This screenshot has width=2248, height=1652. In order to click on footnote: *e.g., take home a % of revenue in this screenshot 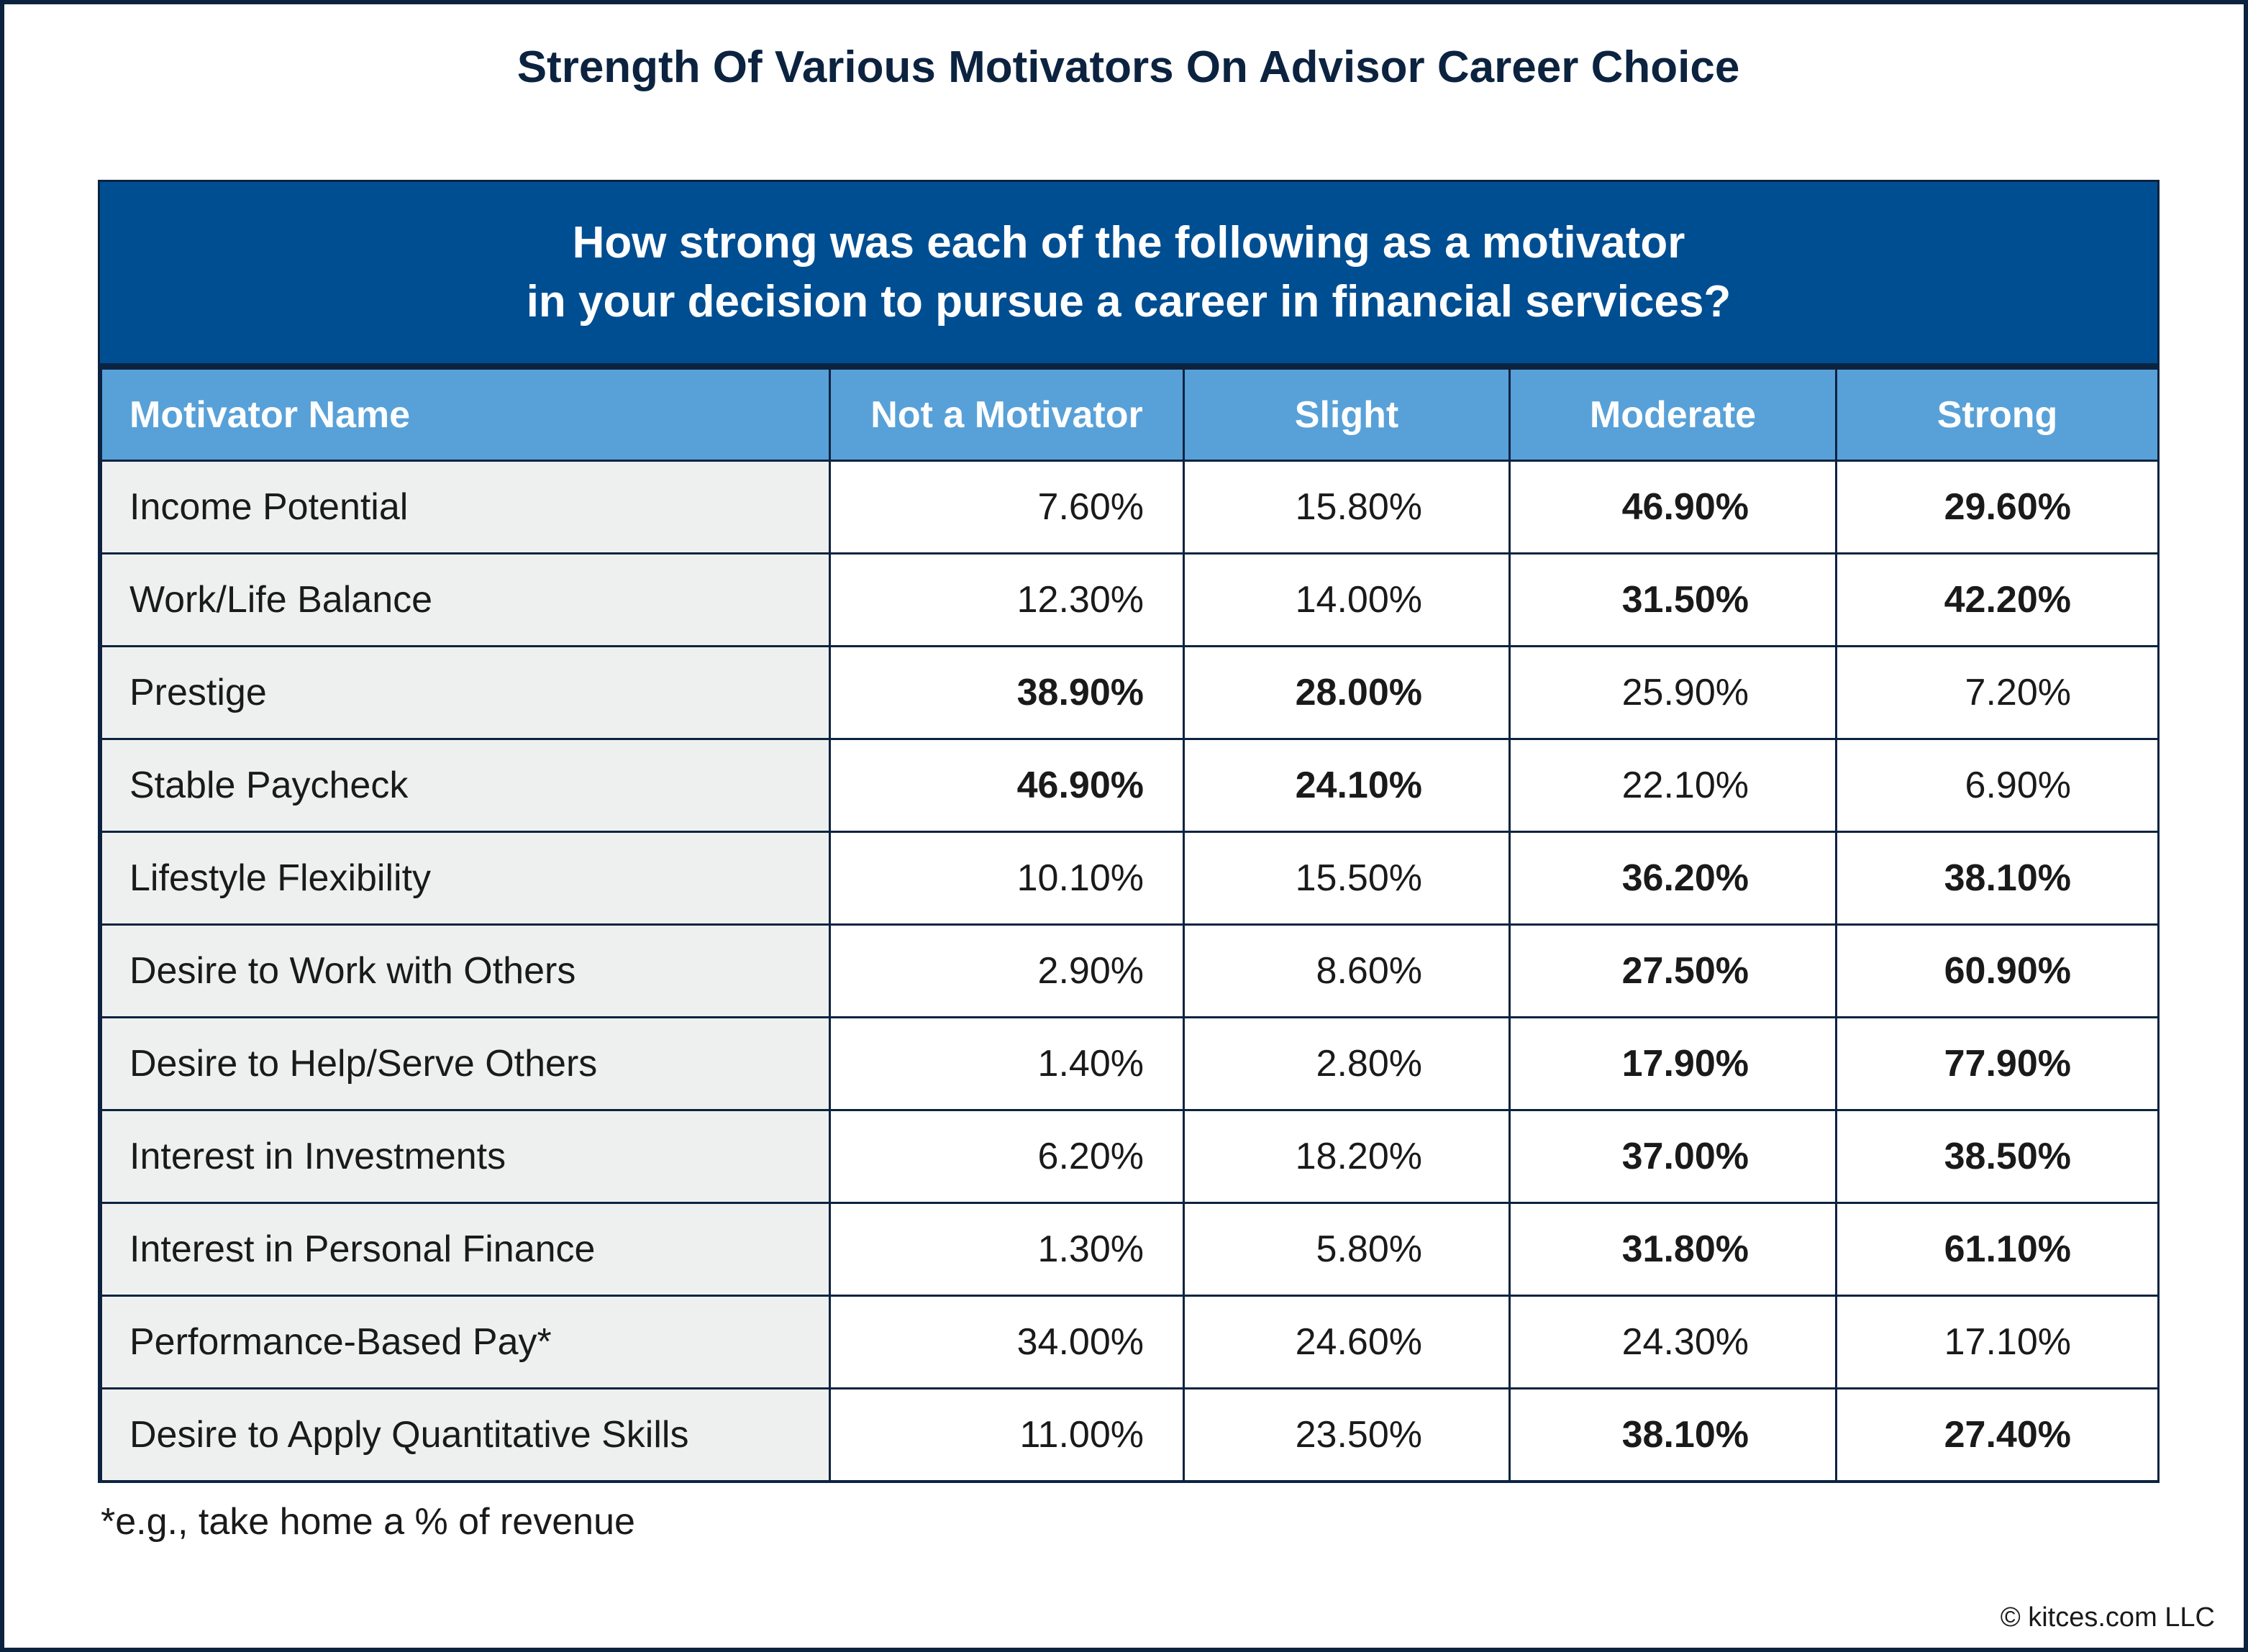, I will do `click(368, 1522)`.